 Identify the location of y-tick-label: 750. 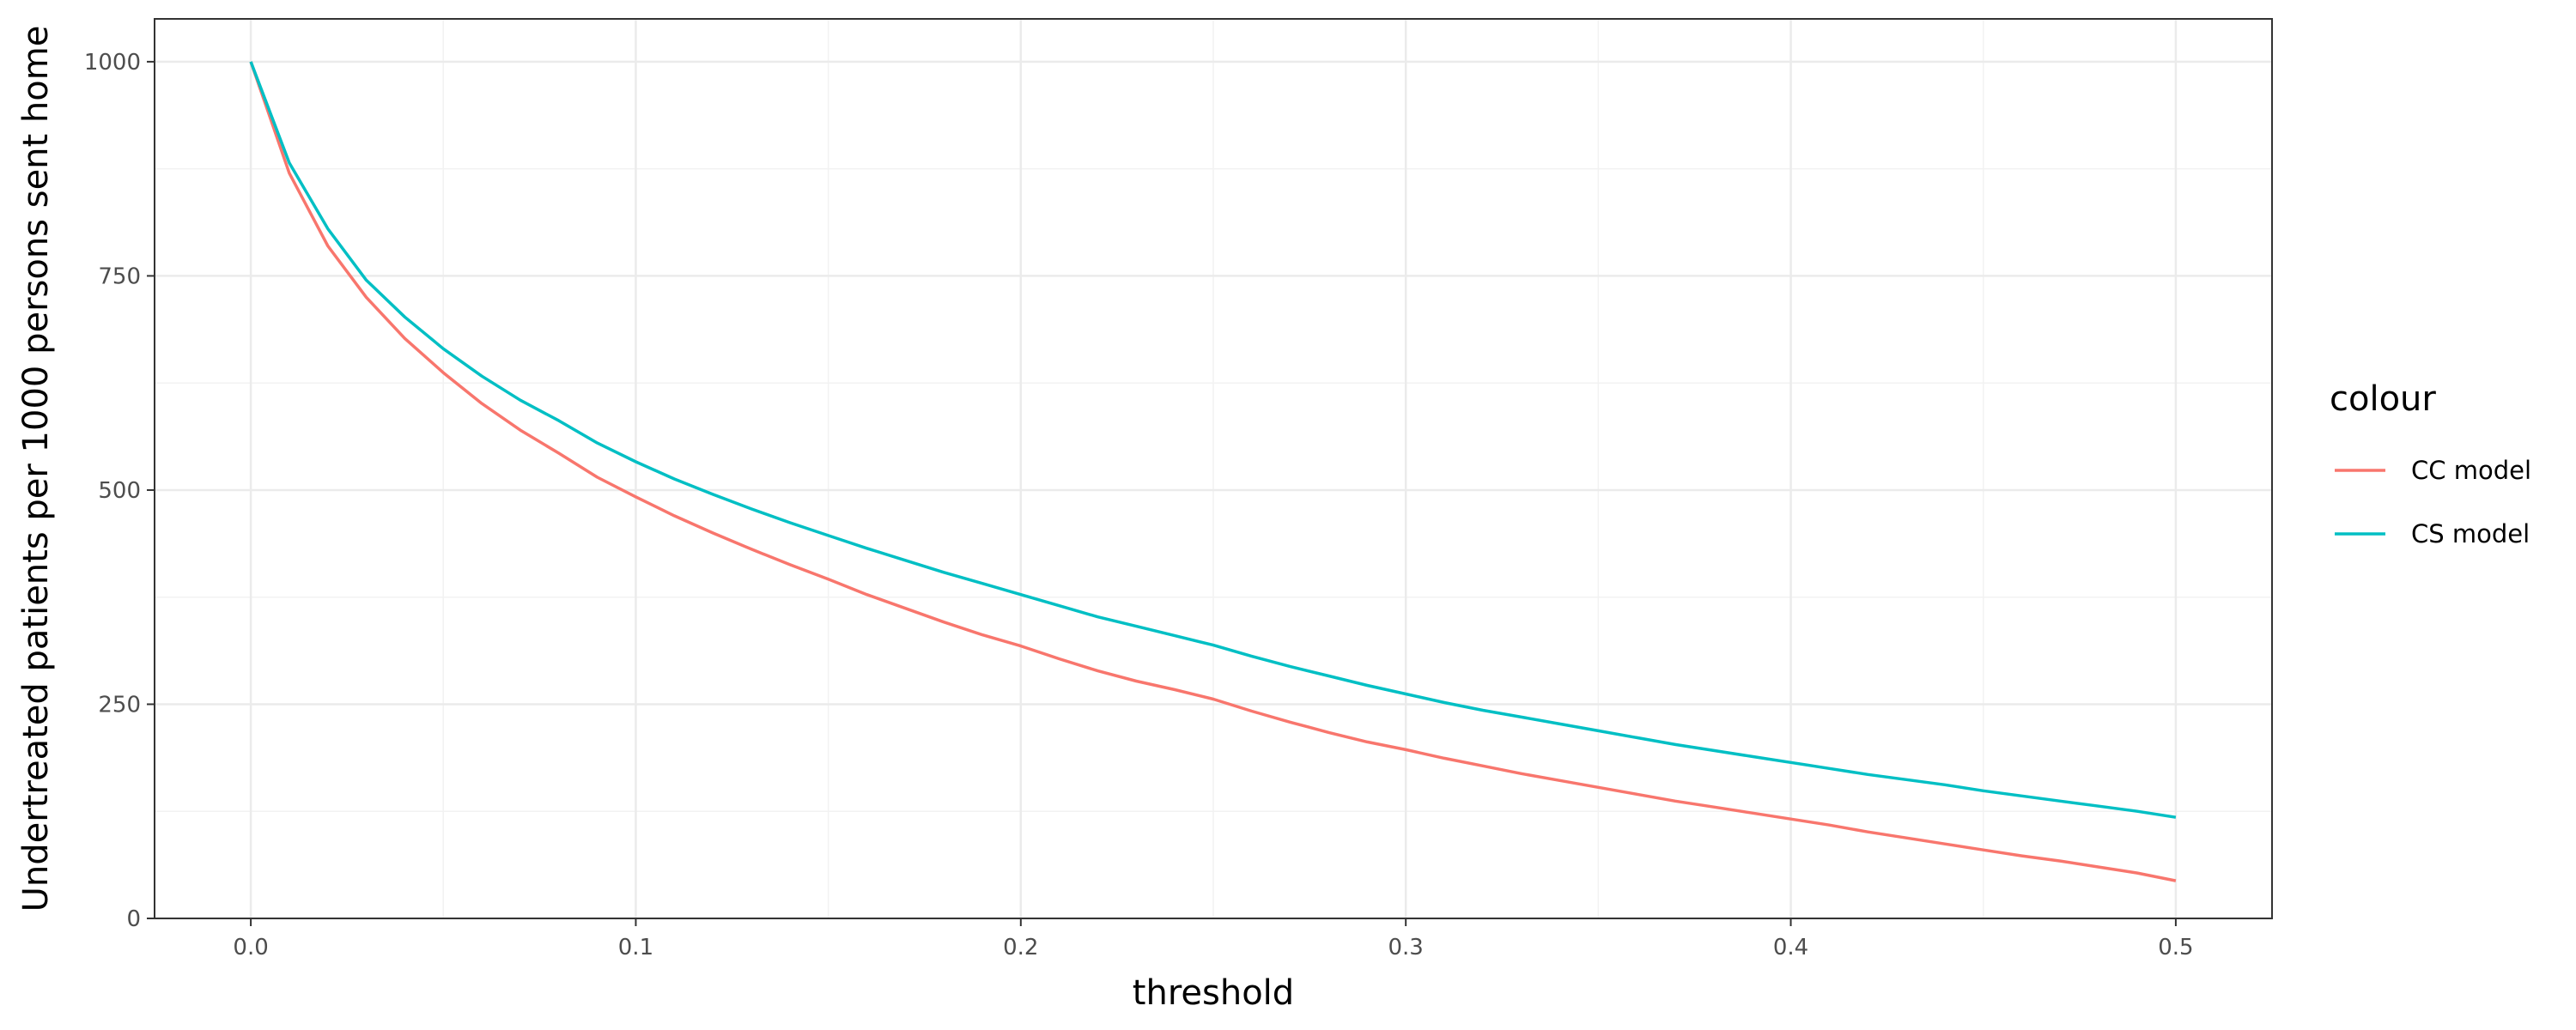
(119, 276).